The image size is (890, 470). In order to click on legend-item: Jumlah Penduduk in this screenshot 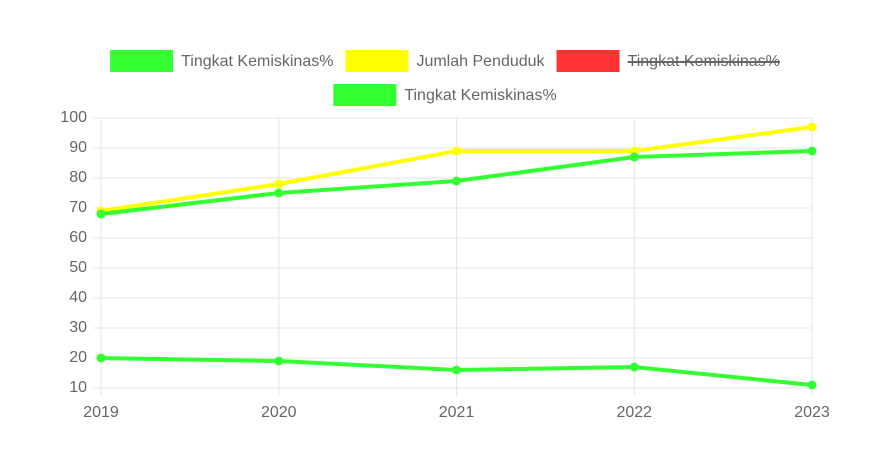, I will do `click(445, 61)`.